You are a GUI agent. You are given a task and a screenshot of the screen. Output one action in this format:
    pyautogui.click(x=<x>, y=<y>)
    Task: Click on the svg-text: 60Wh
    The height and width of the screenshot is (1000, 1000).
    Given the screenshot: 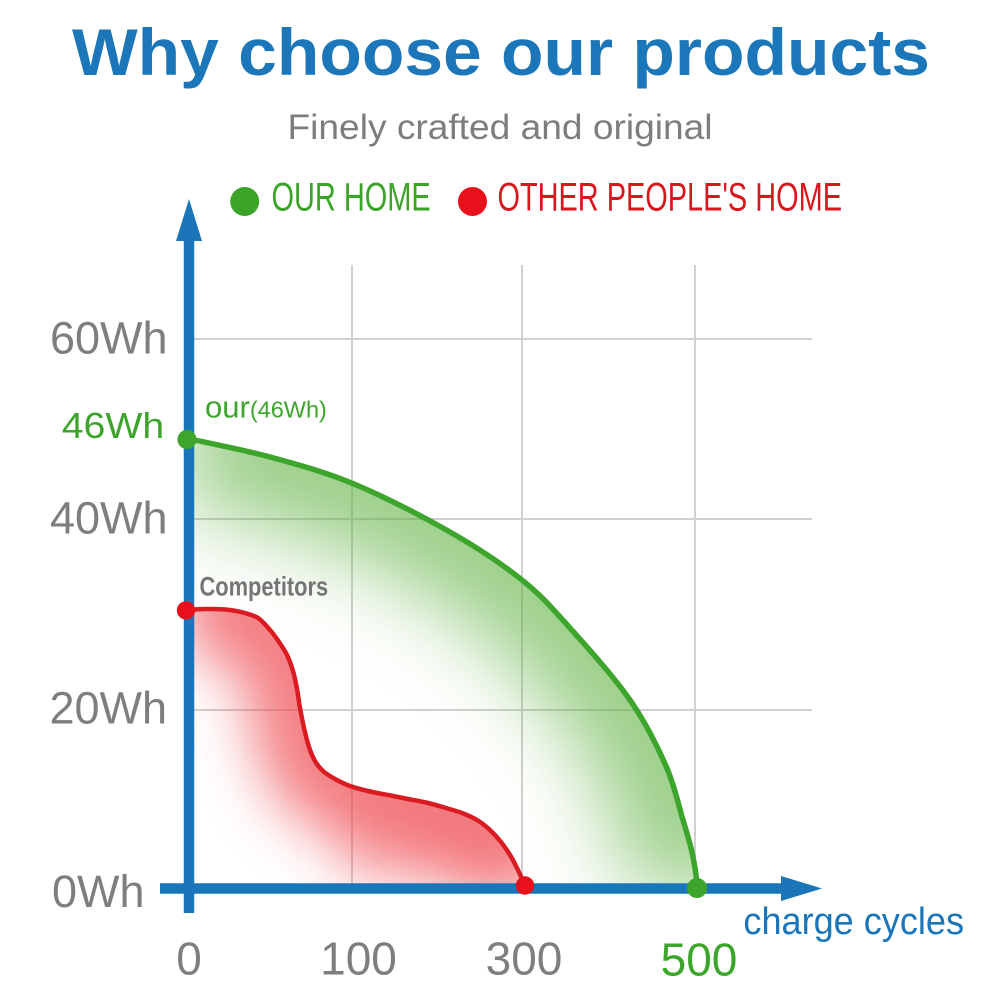 What is the action you would take?
    pyautogui.click(x=109, y=338)
    